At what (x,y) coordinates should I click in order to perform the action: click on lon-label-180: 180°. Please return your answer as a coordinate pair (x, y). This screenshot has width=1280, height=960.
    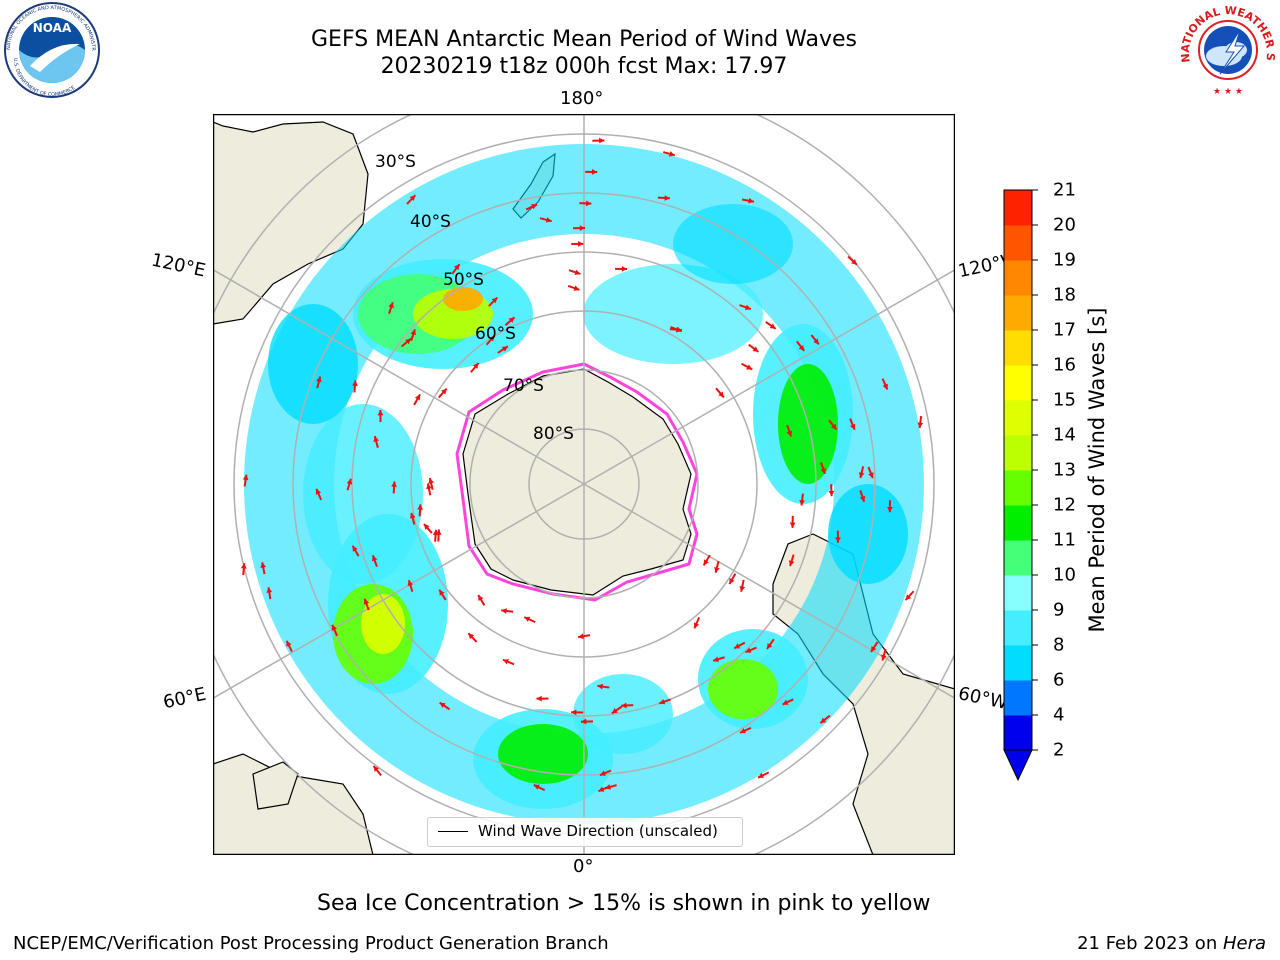
    Looking at the image, I should click on (582, 98).